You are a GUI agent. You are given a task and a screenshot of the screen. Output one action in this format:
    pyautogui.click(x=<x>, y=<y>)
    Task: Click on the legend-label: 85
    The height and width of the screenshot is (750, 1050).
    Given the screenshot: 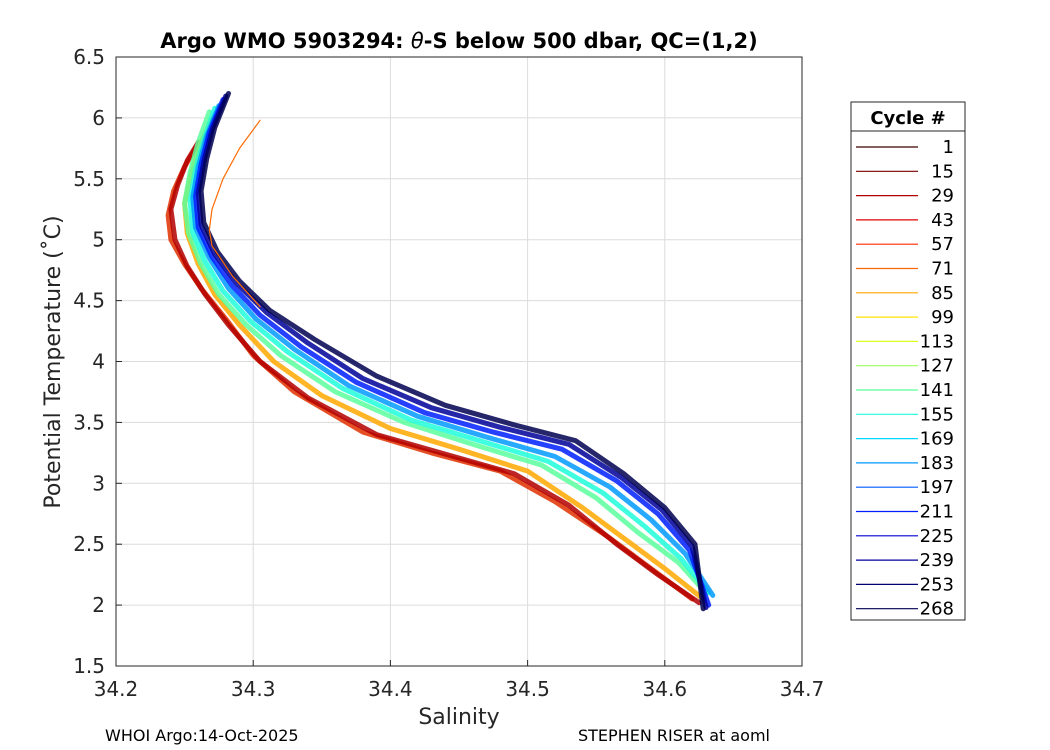 What is the action you would take?
    pyautogui.click(x=942, y=293)
    